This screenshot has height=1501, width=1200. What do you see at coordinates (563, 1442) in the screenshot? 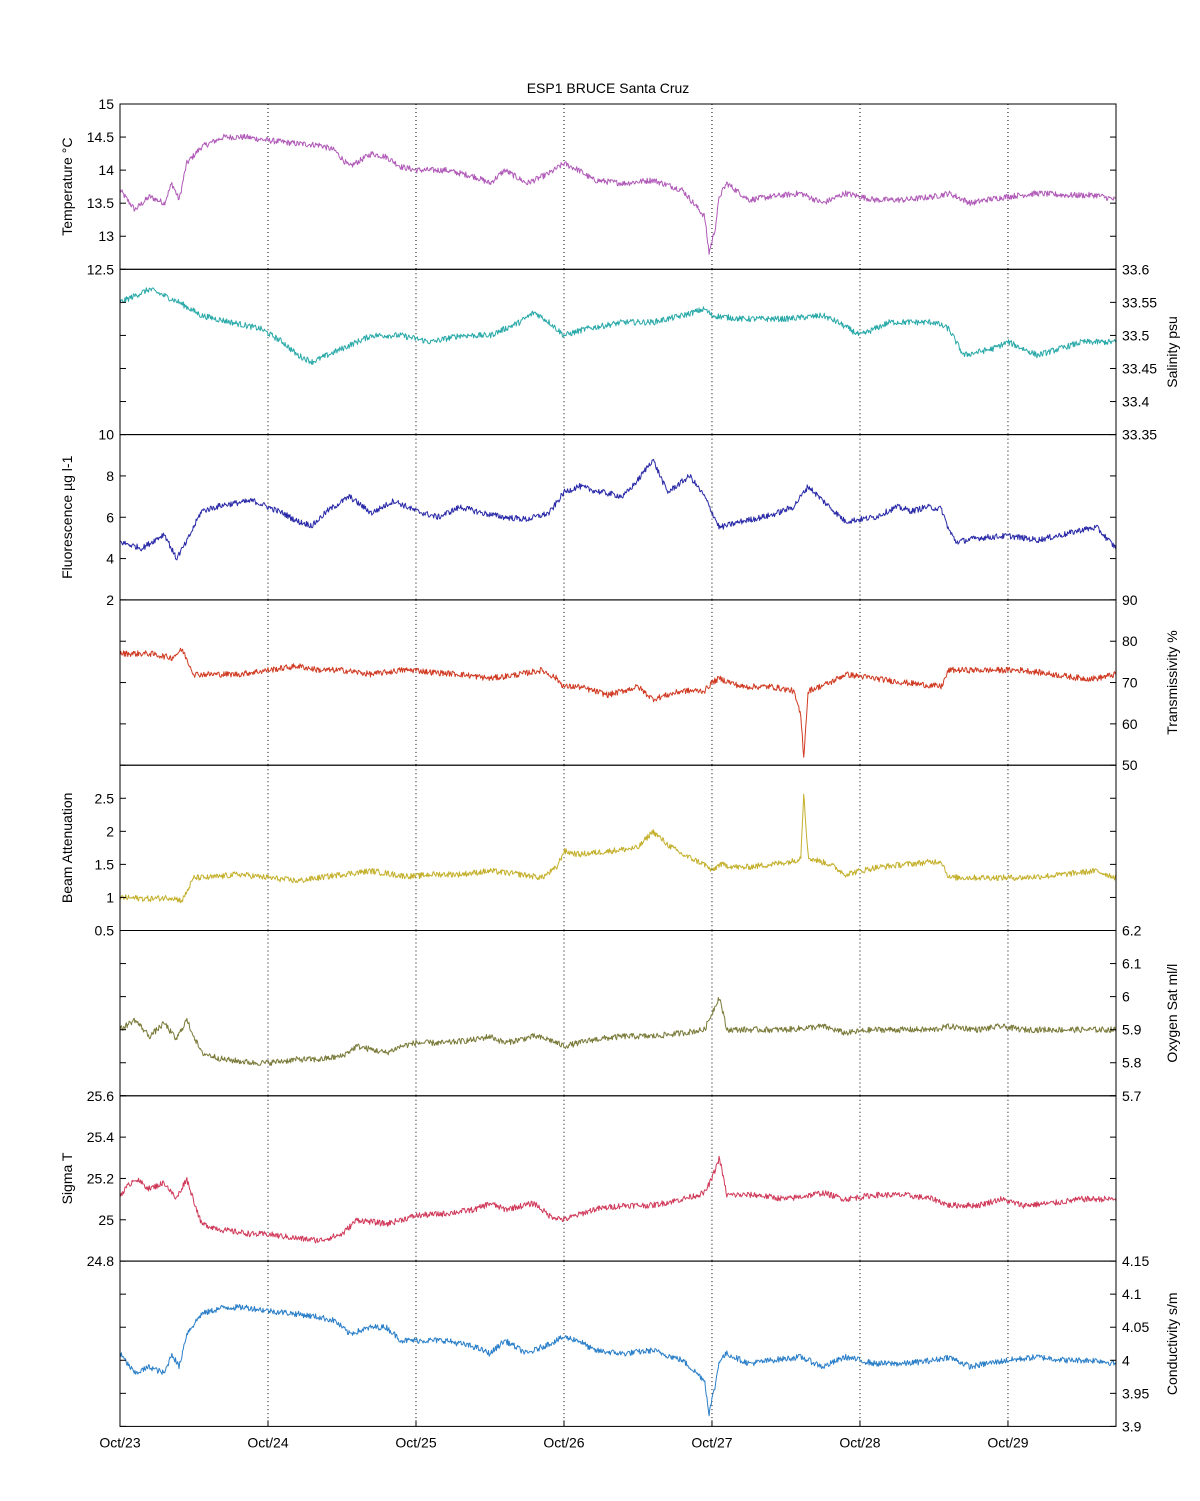
I see `x-tick-label: Oct/26` at bounding box center [563, 1442].